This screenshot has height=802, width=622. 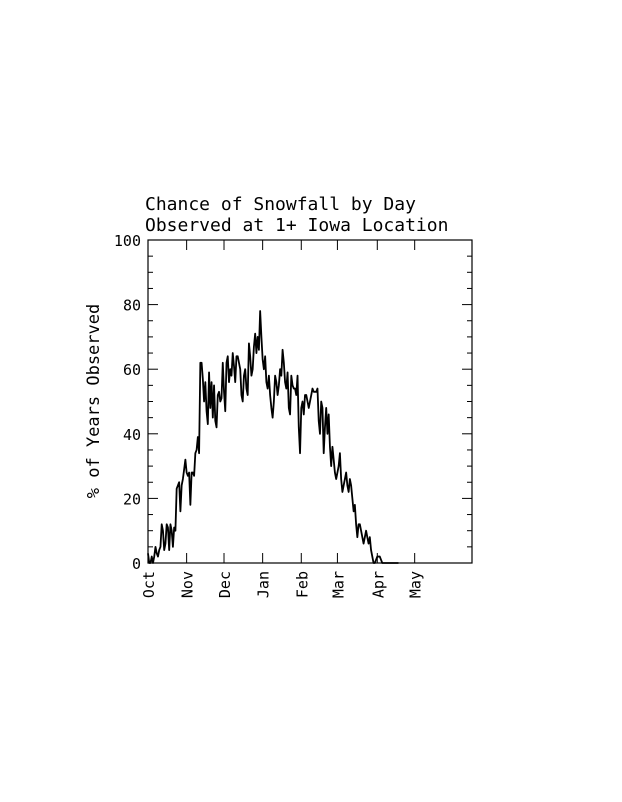 I want to click on y-tick-label: 60, so click(x=132, y=370).